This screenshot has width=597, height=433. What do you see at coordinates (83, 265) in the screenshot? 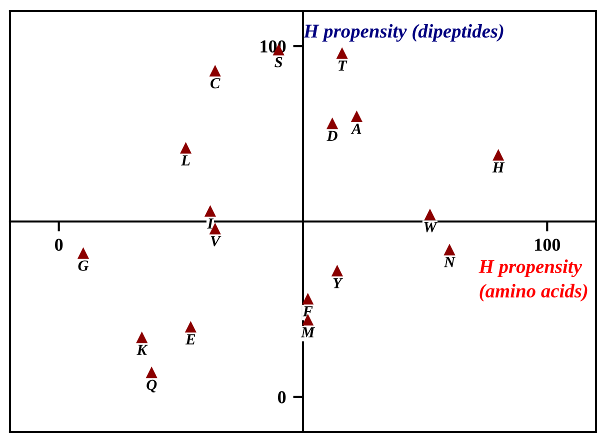
I see `annotation: G` at bounding box center [83, 265].